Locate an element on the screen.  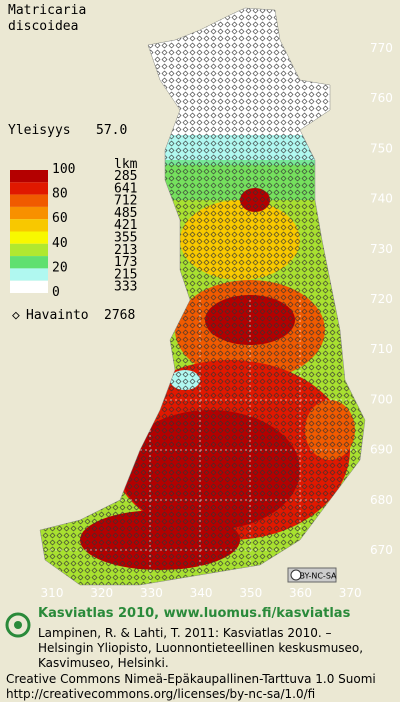
legend-scale-label: 0 is located at coordinates (56, 292).